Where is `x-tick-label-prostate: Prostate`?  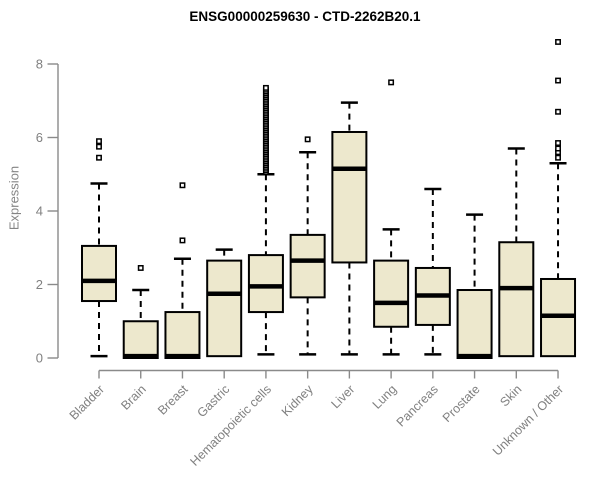 x-tick-label-prostate: Prostate is located at coordinates (461, 403).